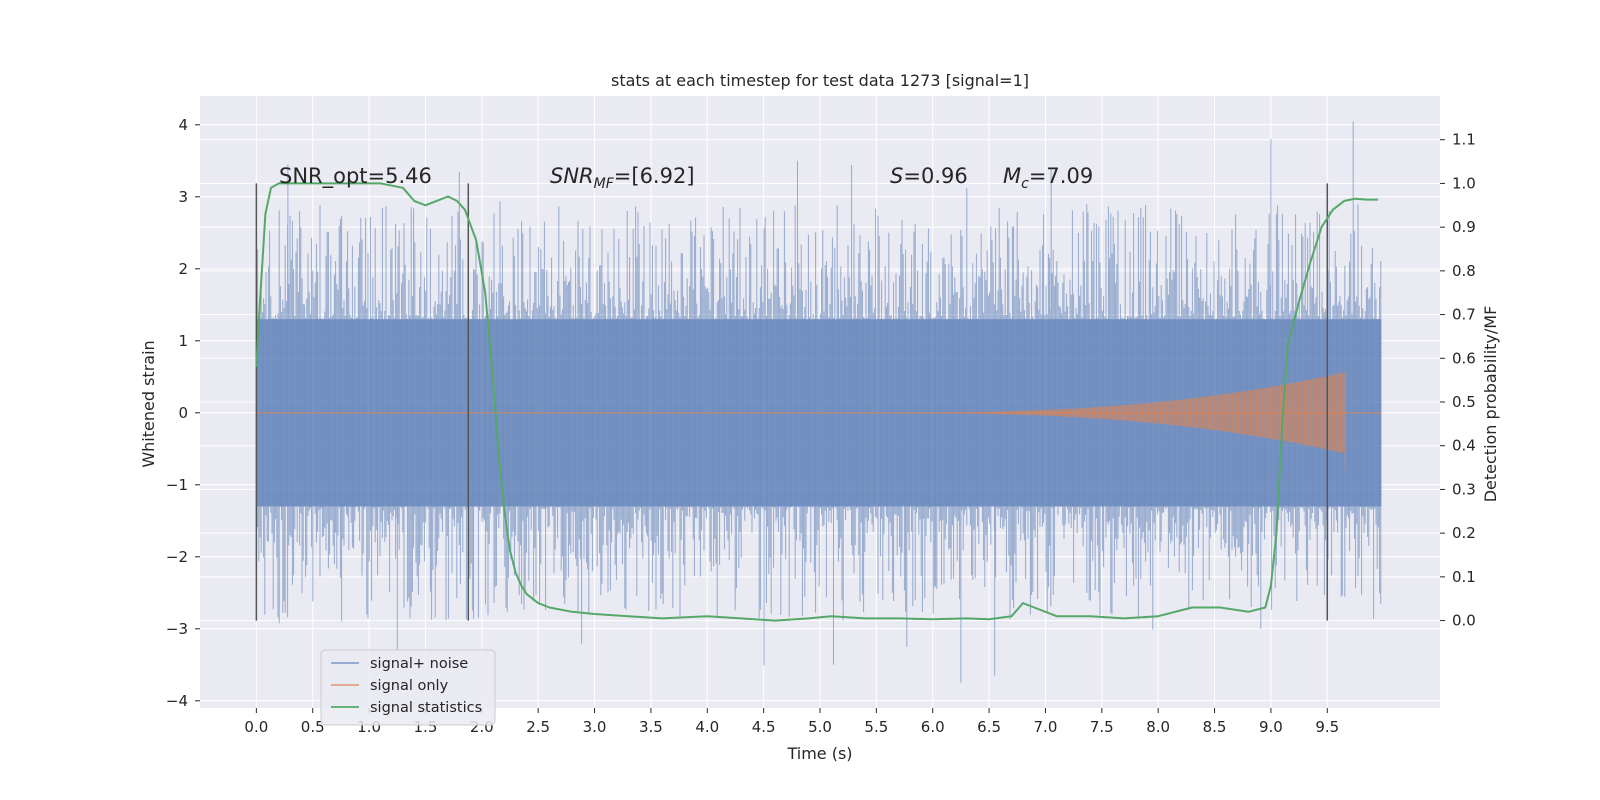 This screenshot has height=800, width=1600. I want to click on y-right-tick-label: 0.8, so click(1464, 271).